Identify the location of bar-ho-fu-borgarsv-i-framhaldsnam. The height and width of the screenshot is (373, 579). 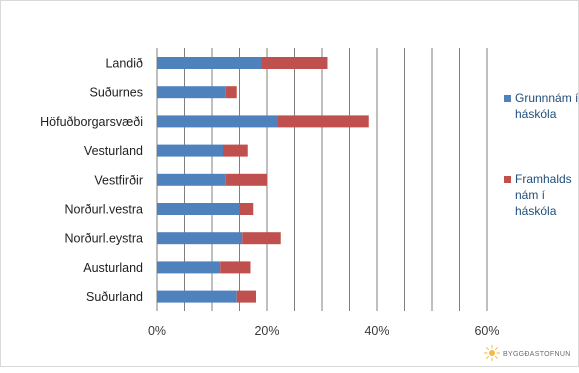
(323, 121).